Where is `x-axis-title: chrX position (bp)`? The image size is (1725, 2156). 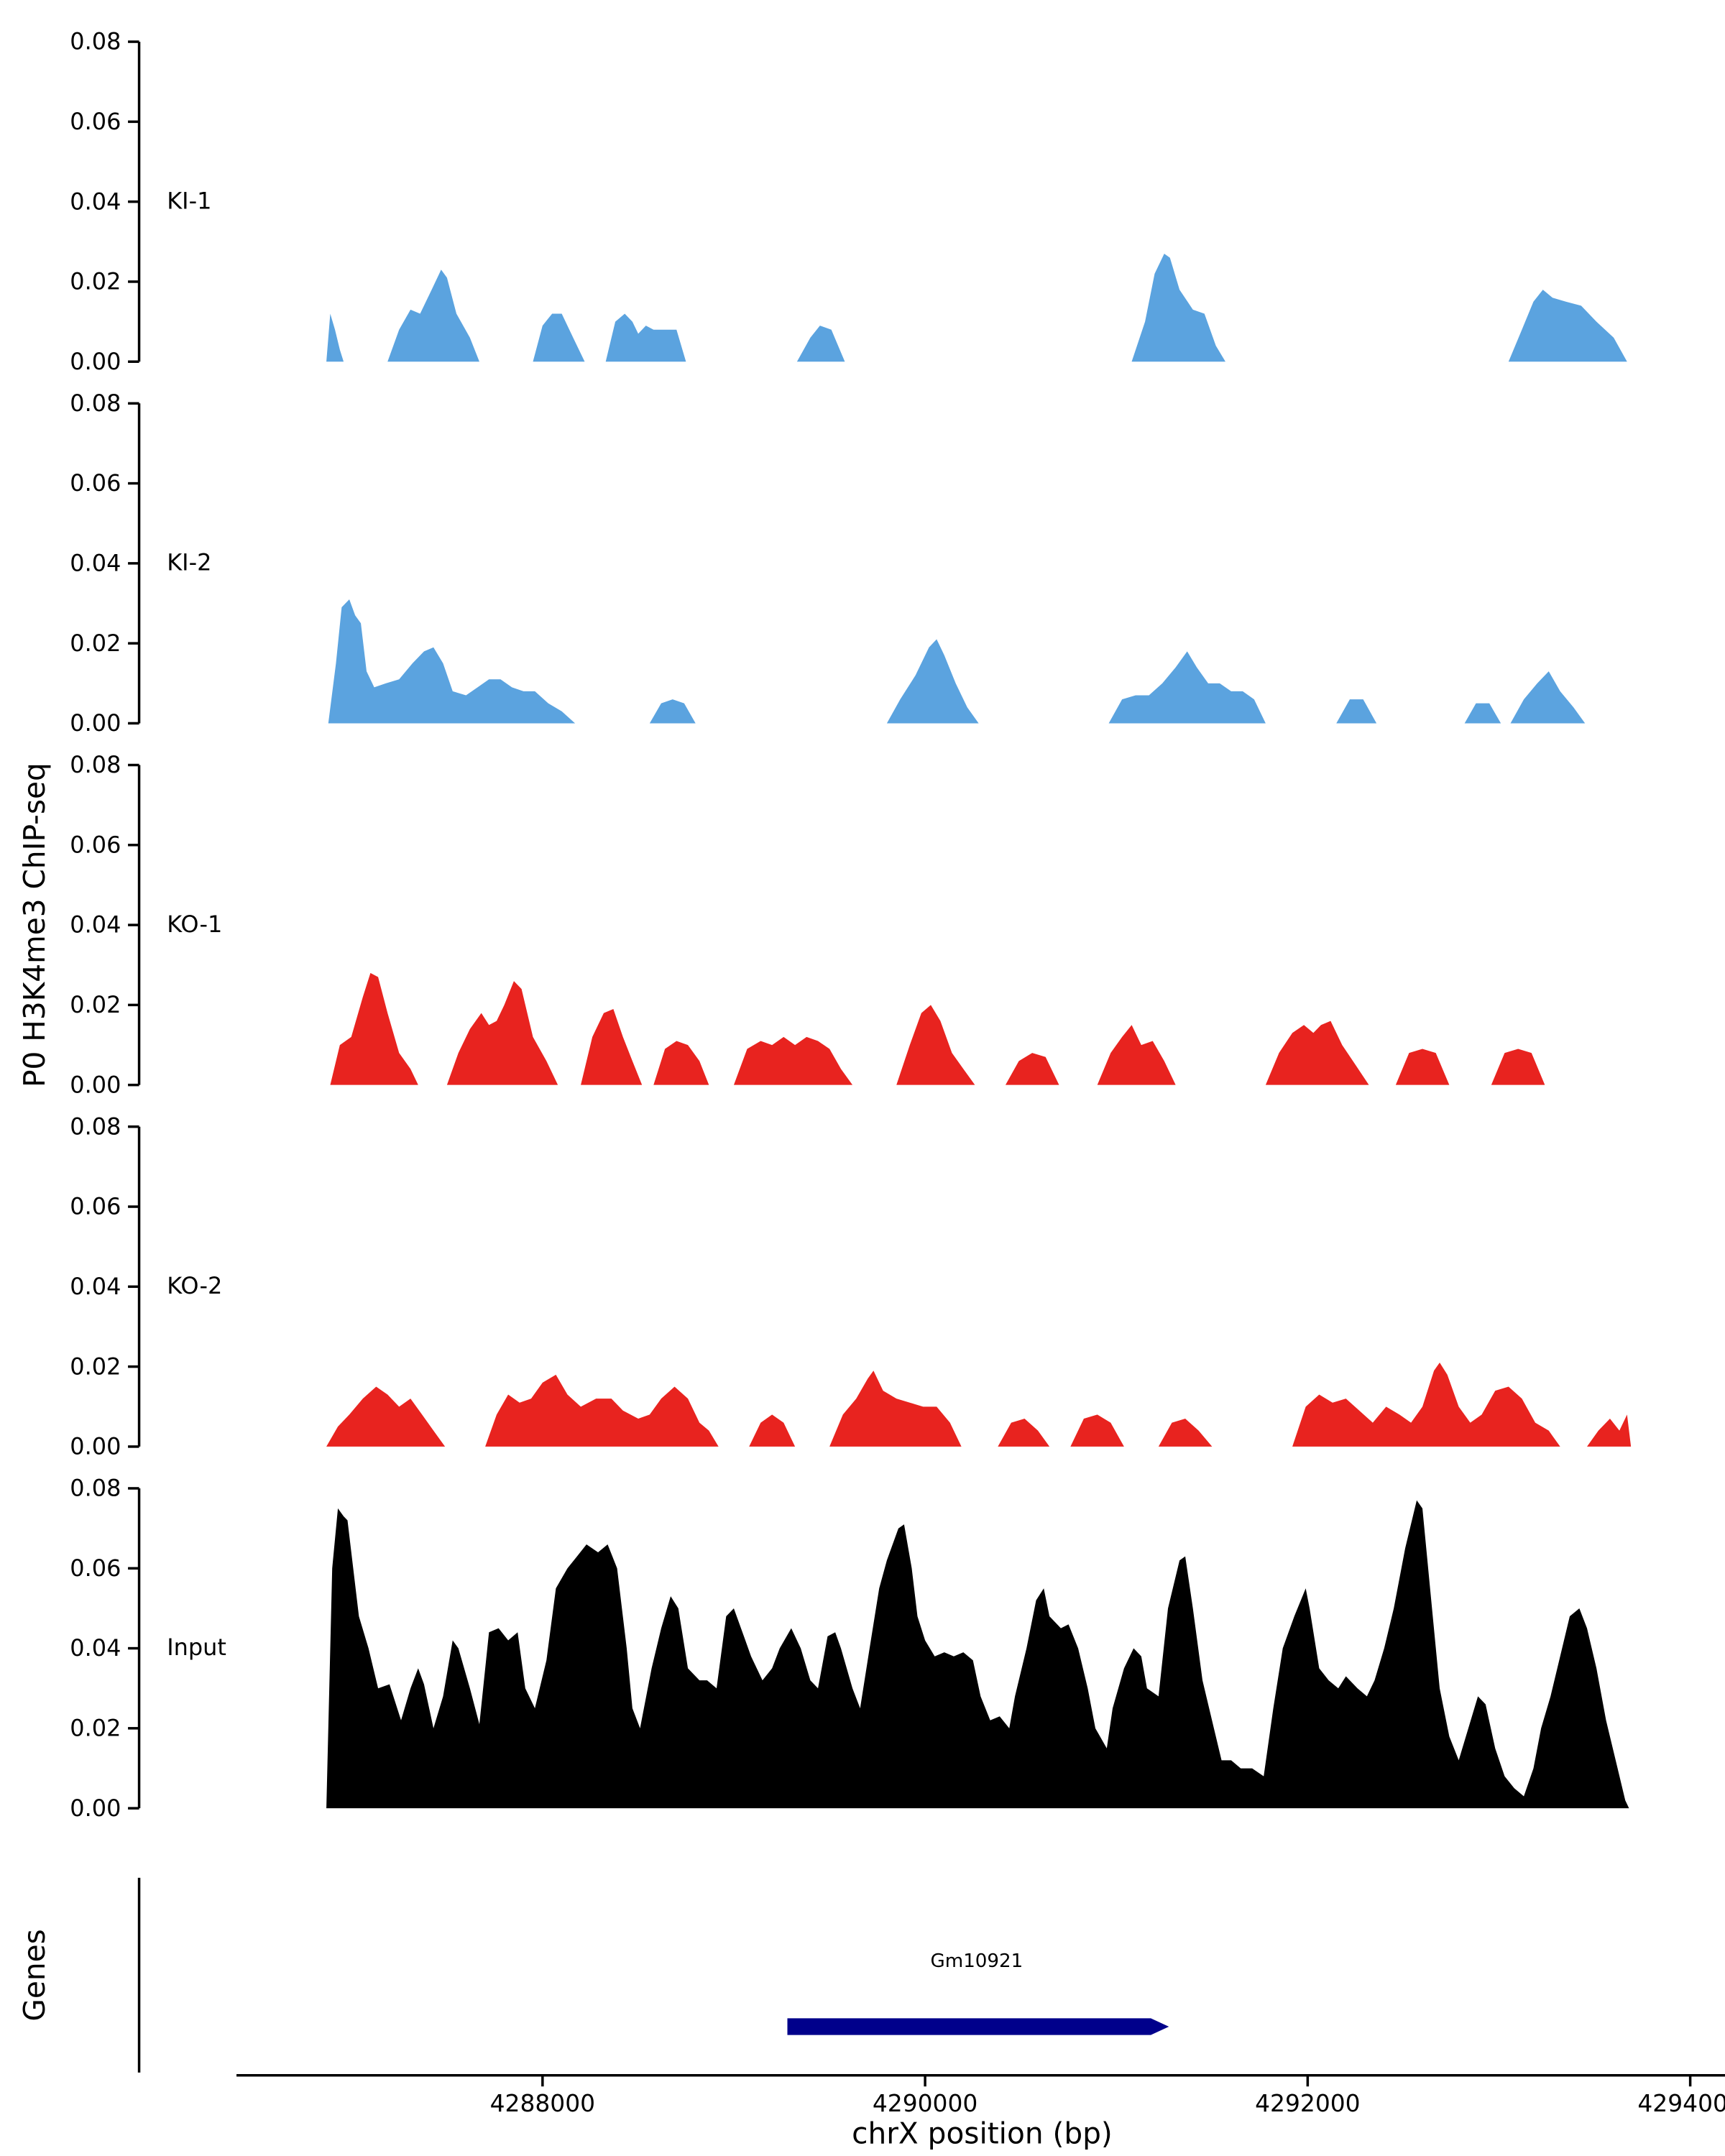 x-axis-title: chrX position (bp) is located at coordinates (982, 2133).